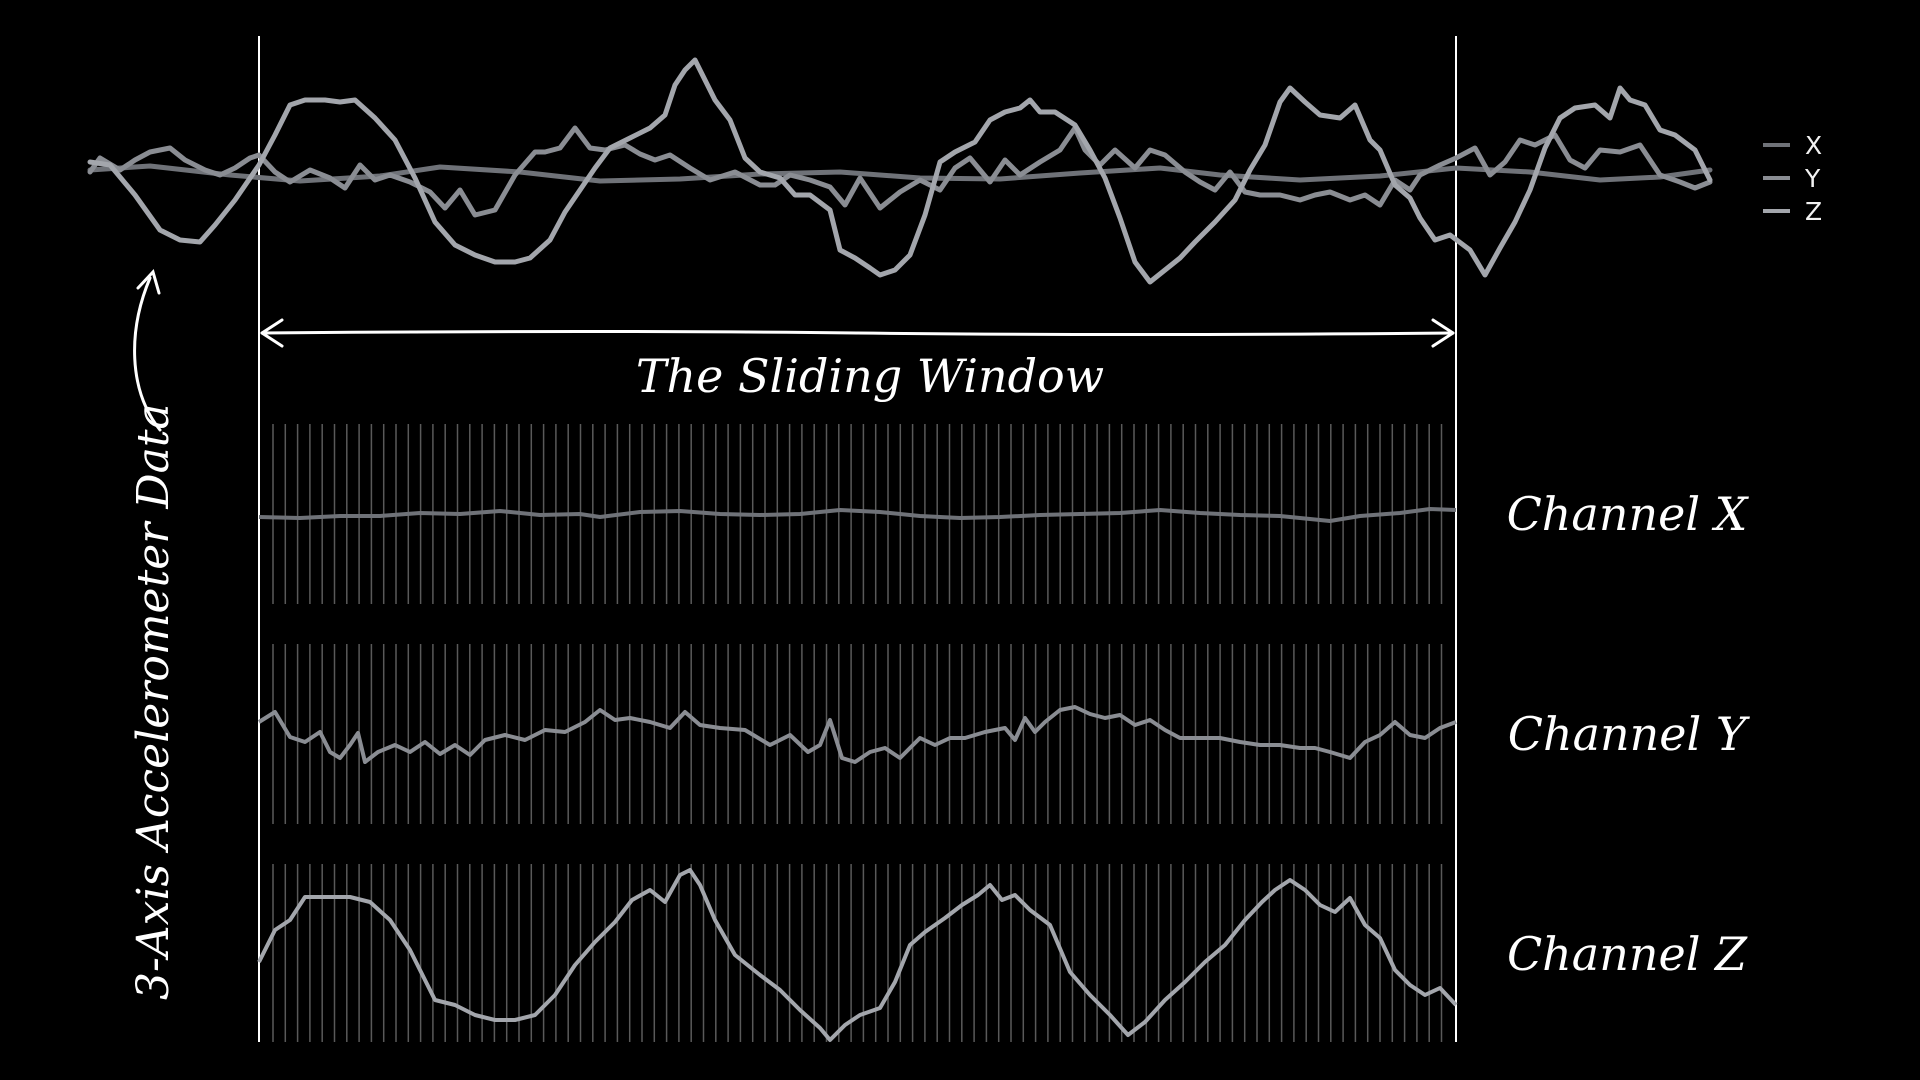 This screenshot has width=1920, height=1080. I want to click on legend-label-y: Y, so click(1812, 178).